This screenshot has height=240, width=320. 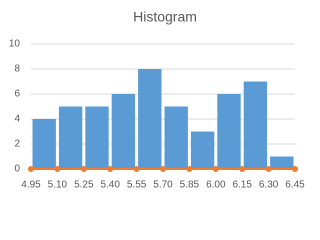 What do you see at coordinates (17, 144) in the screenshot?
I see `y-tick-label: 2` at bounding box center [17, 144].